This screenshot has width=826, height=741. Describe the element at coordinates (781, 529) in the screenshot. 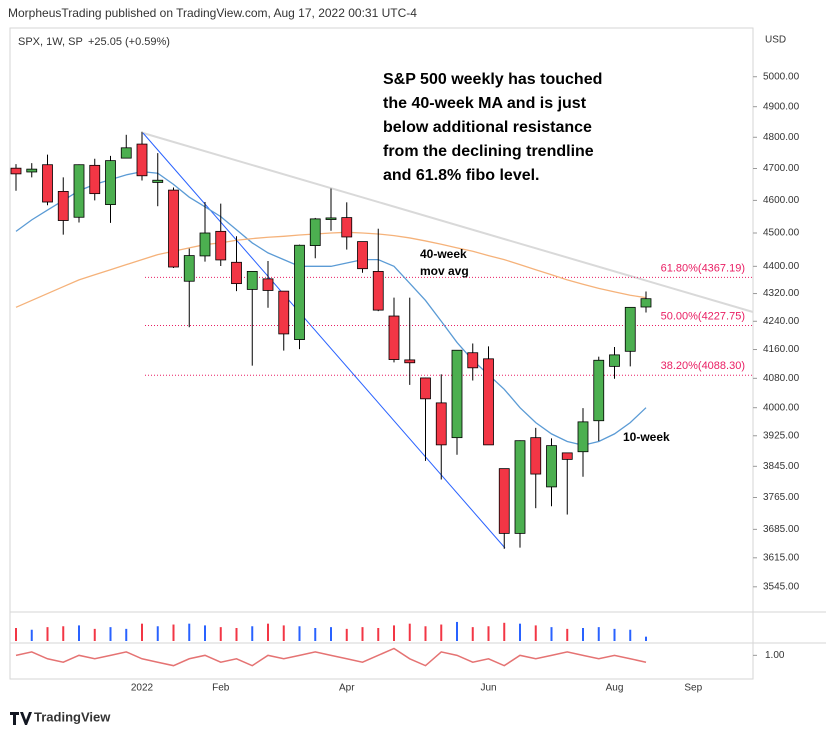

I see `y-tick-label: 3685.00` at that location.